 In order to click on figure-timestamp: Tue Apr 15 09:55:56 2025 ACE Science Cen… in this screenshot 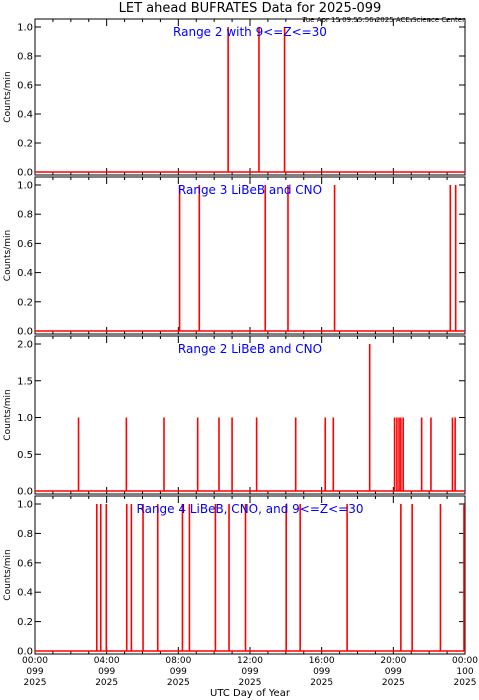, I will do `click(384, 20)`.